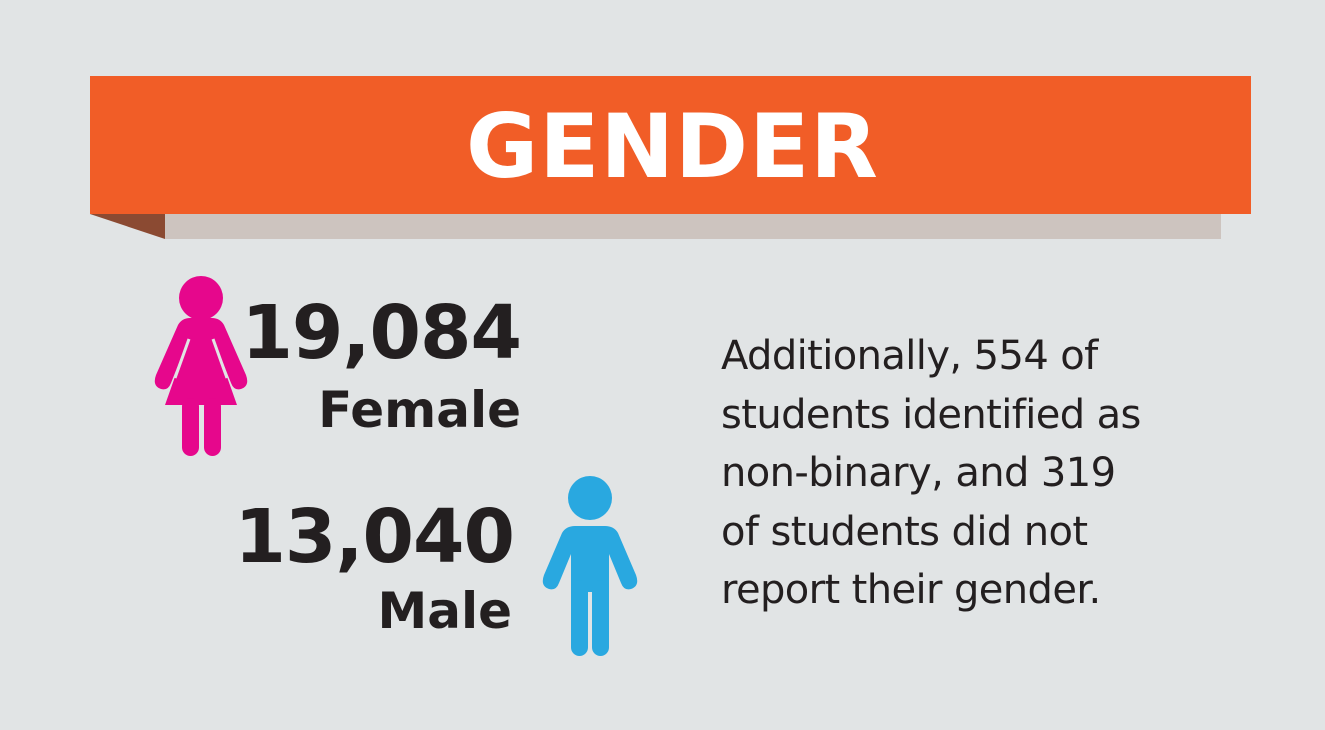  Describe the element at coordinates (381, 333) in the screenshot. I see `female-count: 19,084` at that location.